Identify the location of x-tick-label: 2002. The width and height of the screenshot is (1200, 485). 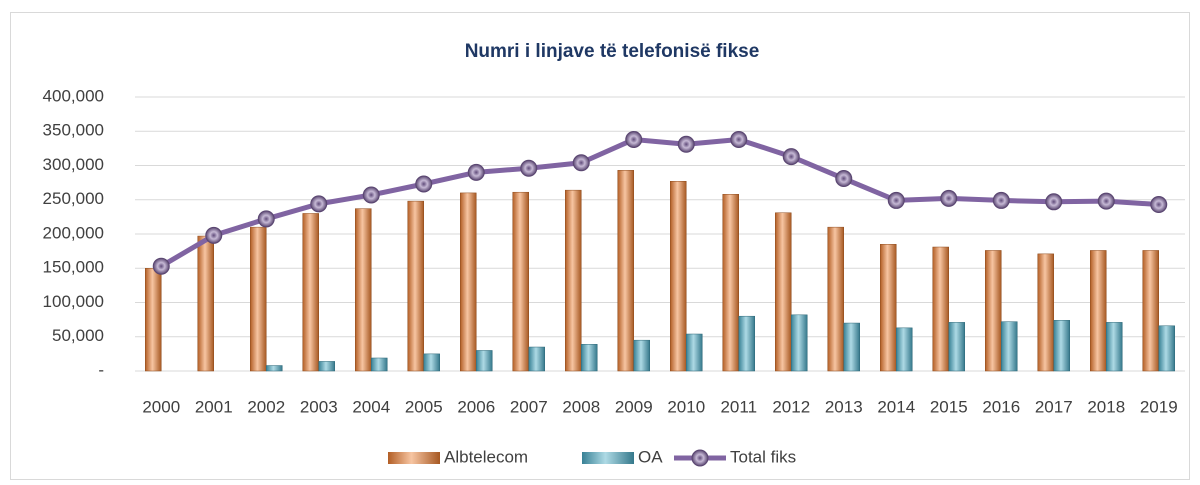
(266, 406).